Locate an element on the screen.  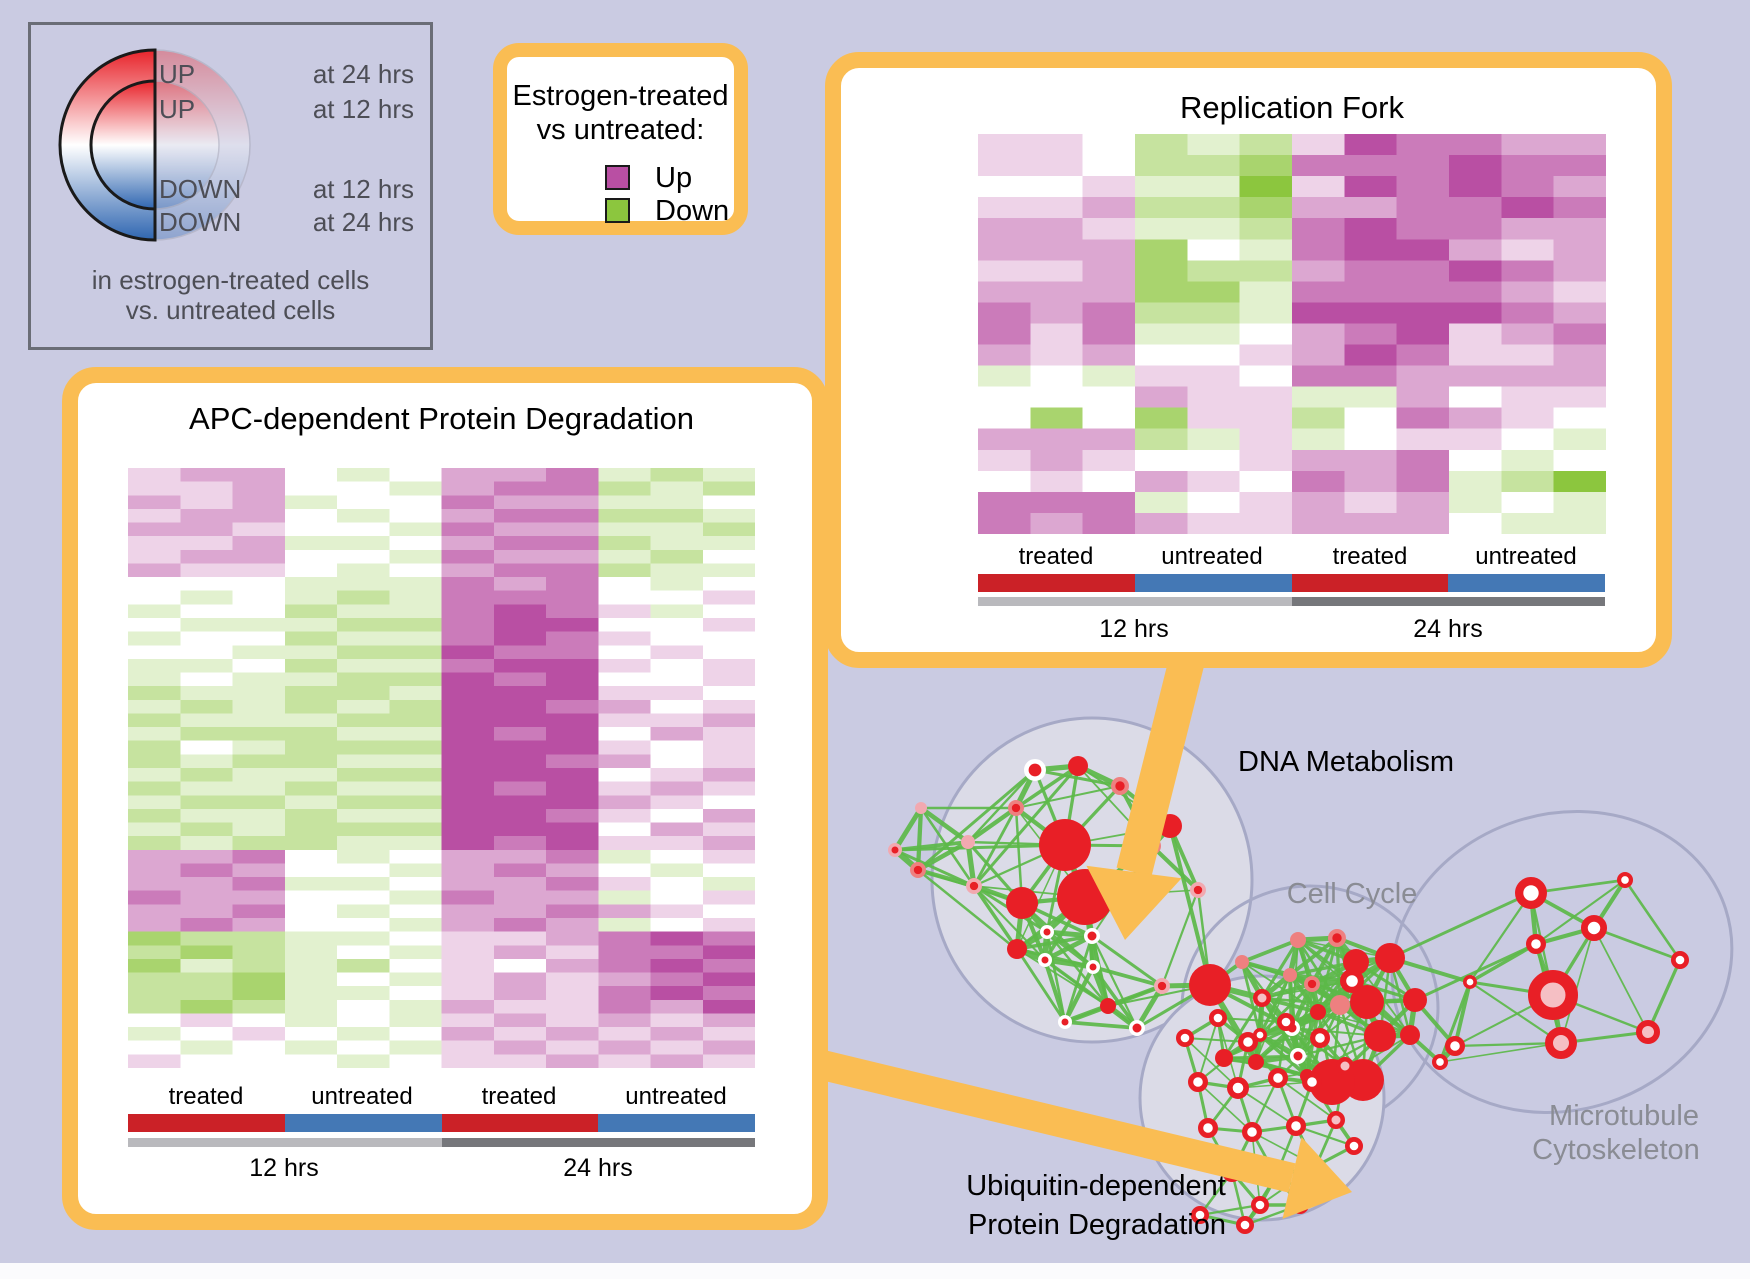
network-bridge-edge is located at coordinates (1190, 905).